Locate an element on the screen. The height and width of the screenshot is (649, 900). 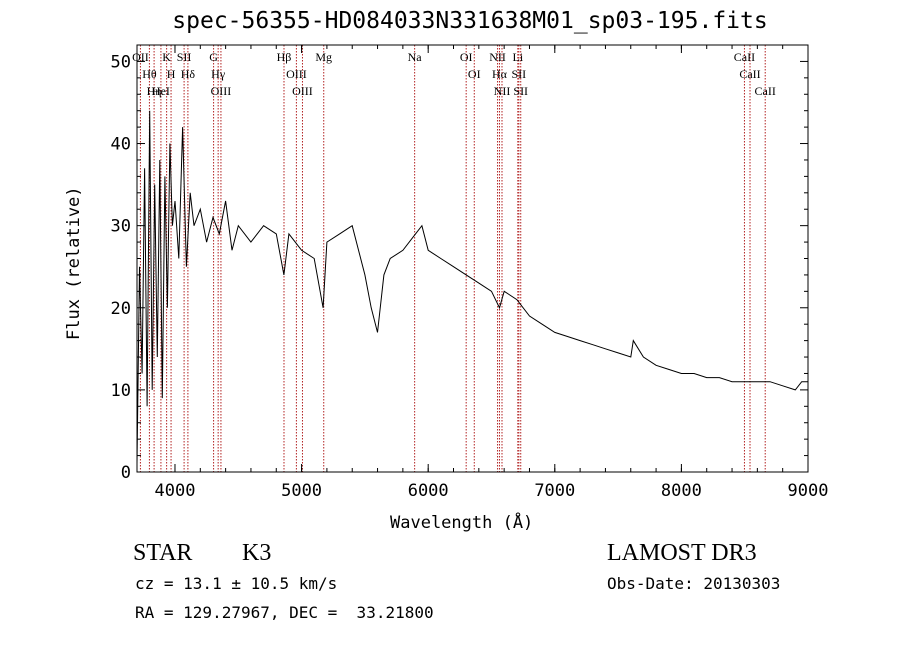
observation-date: Obs-Date: 20130303 is located at coordinates (694, 583).